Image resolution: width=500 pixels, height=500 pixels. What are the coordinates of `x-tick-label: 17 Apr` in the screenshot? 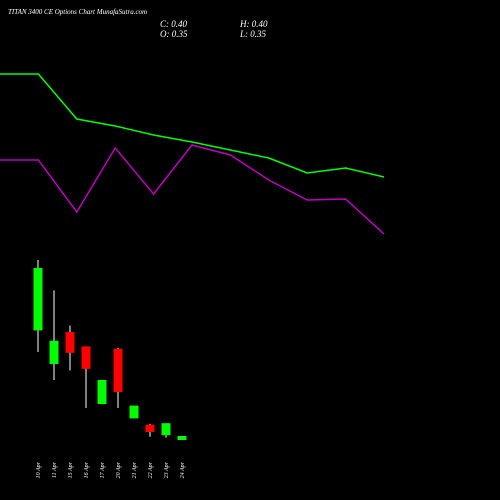 It's located at (103, 469).